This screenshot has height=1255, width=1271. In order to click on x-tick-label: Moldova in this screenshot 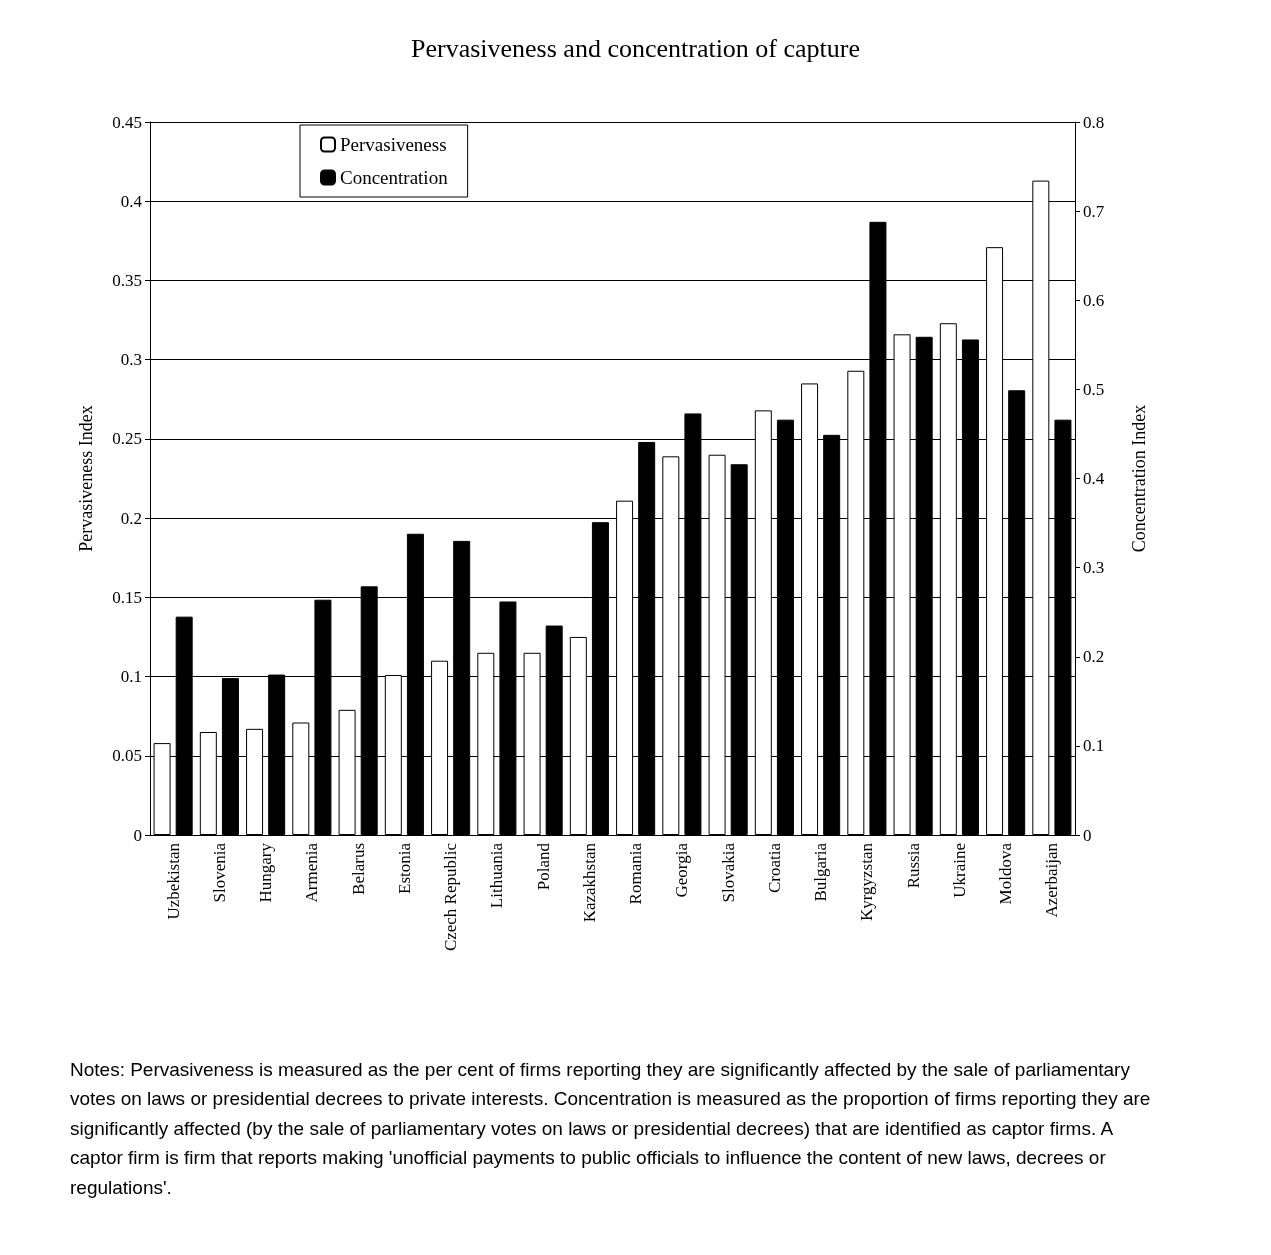, I will do `click(1006, 873)`.